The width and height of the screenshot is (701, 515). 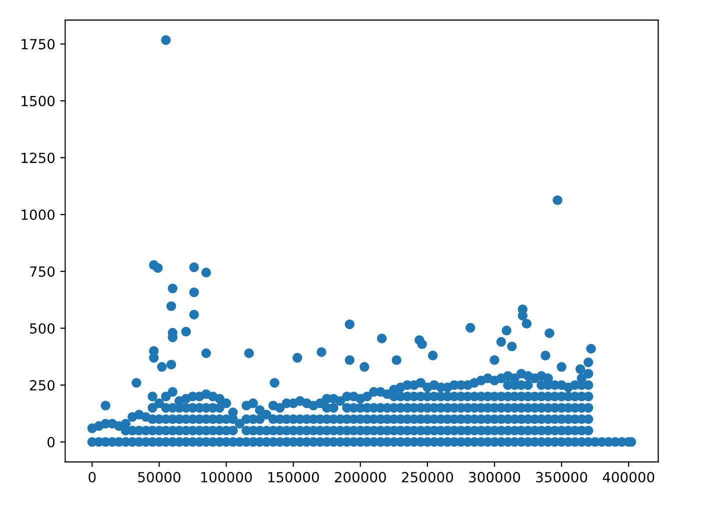 What do you see at coordinates (42, 271) in the screenshot?
I see `y-tick-label: 750` at bounding box center [42, 271].